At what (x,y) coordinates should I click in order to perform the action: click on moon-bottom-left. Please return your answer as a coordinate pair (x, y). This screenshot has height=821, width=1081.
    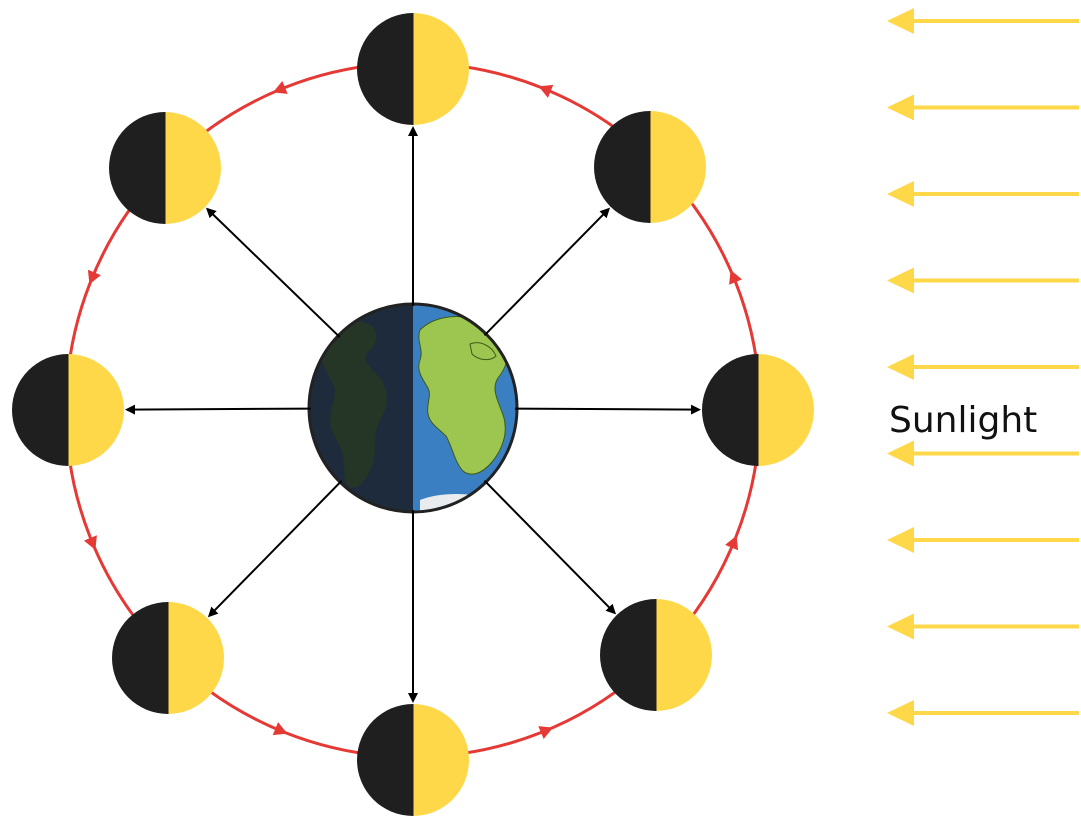
    Looking at the image, I should click on (168, 658).